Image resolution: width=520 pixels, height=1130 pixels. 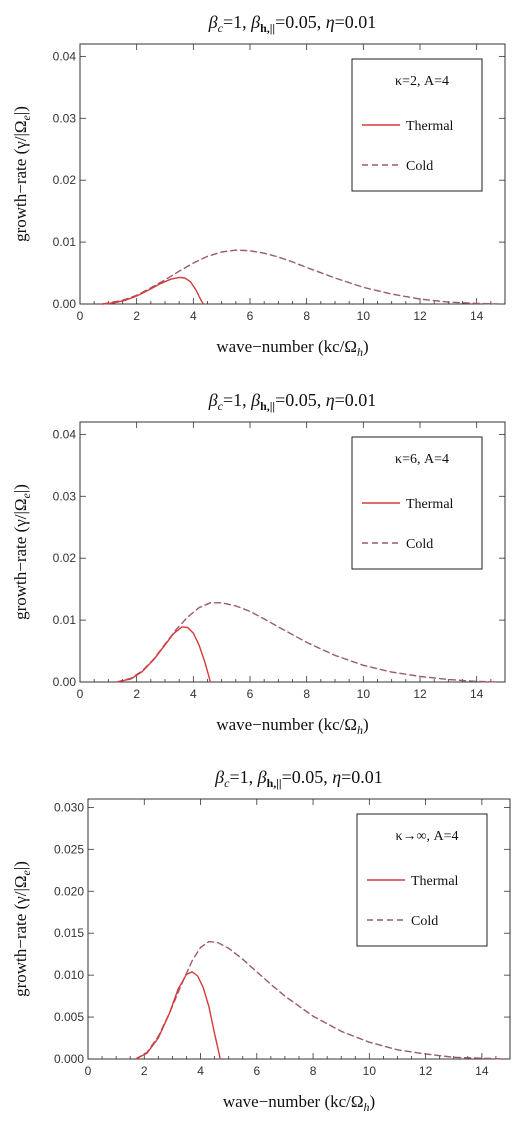 I want to click on legend: κ=6, A=4 Thermal Cold, so click(x=417, y=503).